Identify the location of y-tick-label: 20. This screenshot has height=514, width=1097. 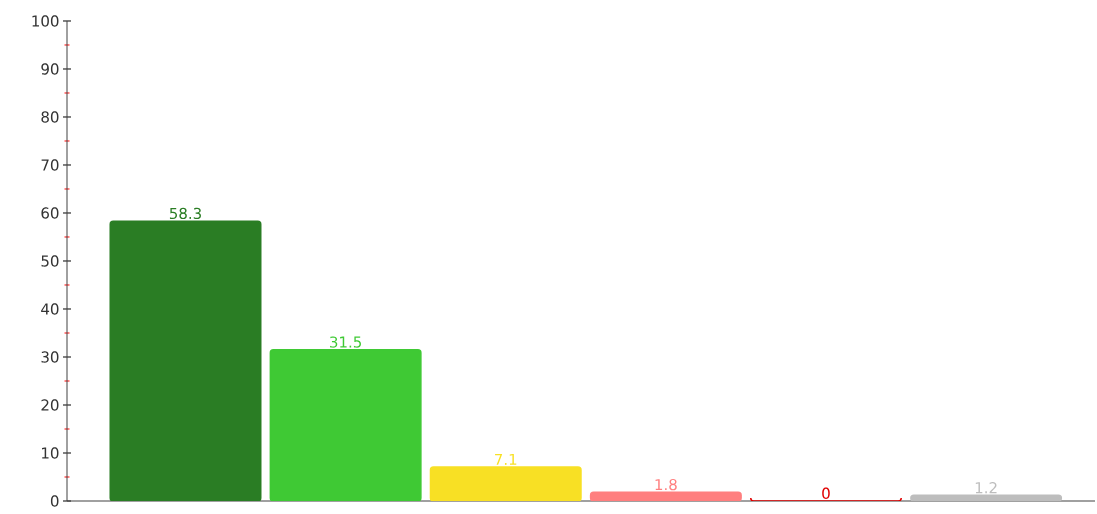
(50, 405).